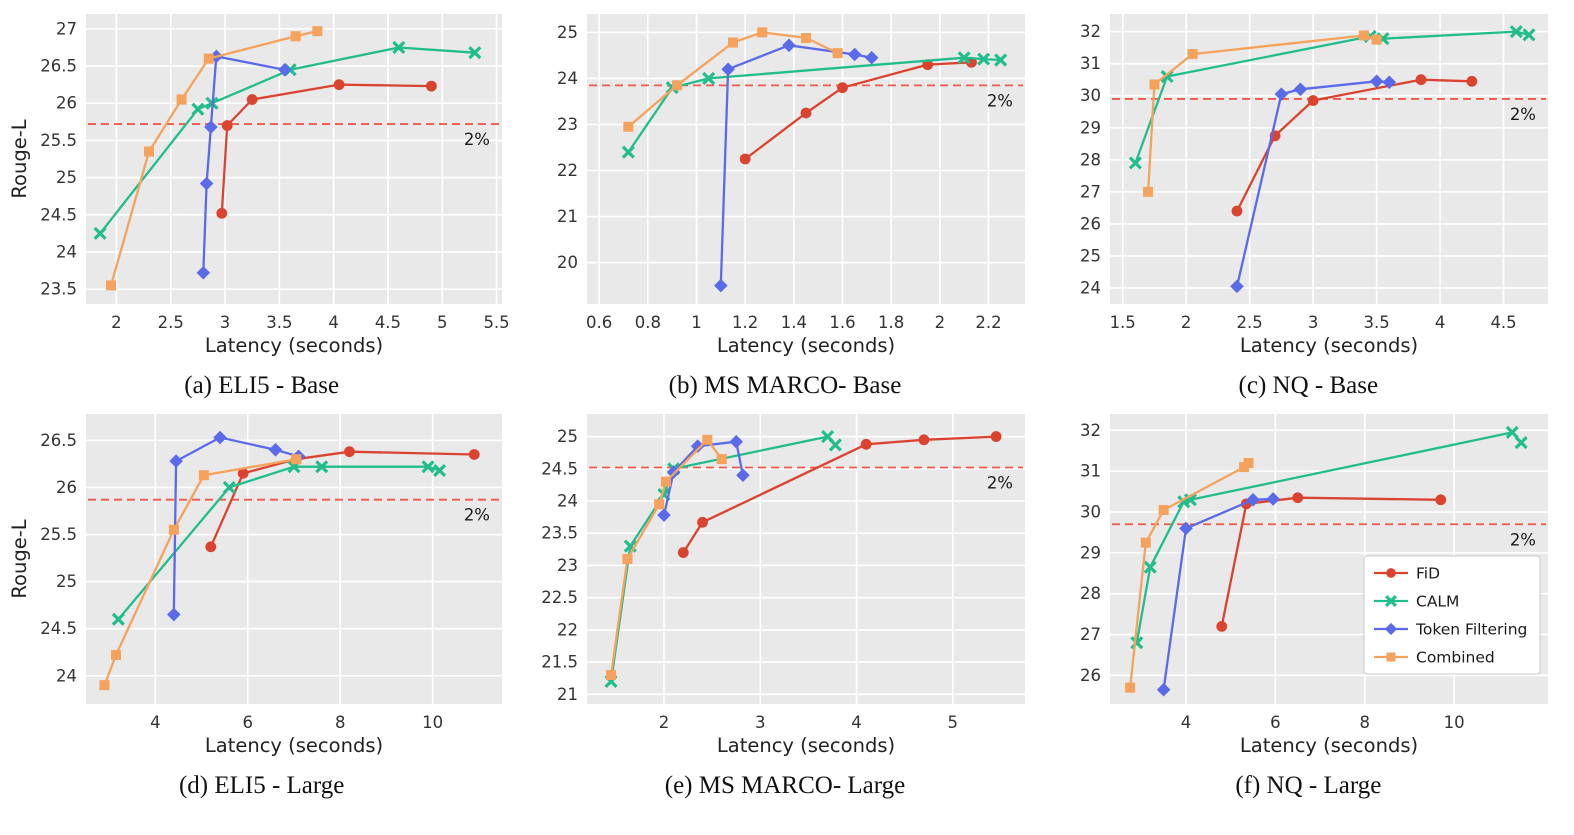 The height and width of the screenshot is (835, 1574). What do you see at coordinates (1275, 722) in the screenshot?
I see `x-tick-label: 6` at bounding box center [1275, 722].